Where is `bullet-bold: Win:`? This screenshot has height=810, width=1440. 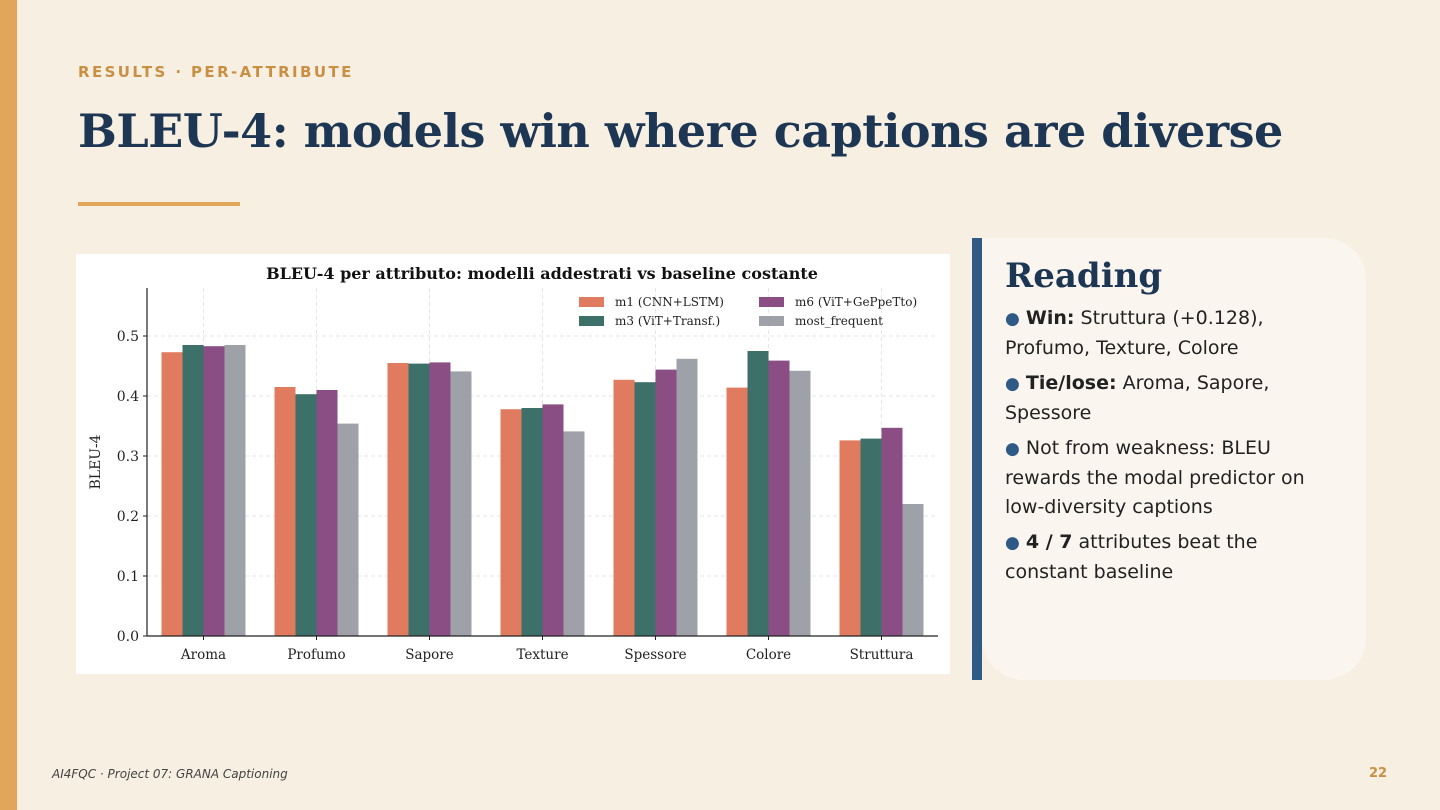 bullet-bold: Win: is located at coordinates (1050, 318).